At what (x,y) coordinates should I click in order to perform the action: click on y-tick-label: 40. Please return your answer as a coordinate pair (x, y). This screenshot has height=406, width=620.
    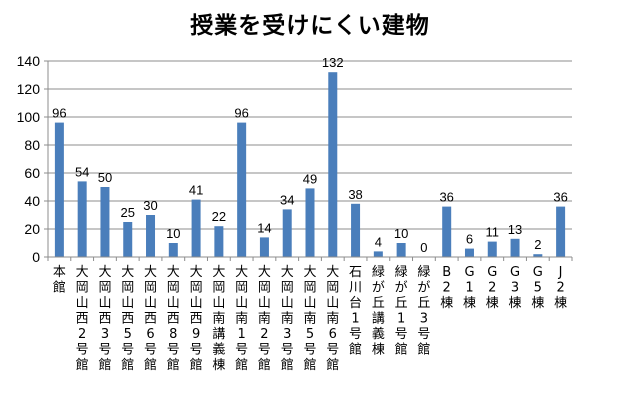
    Looking at the image, I should click on (32, 201).